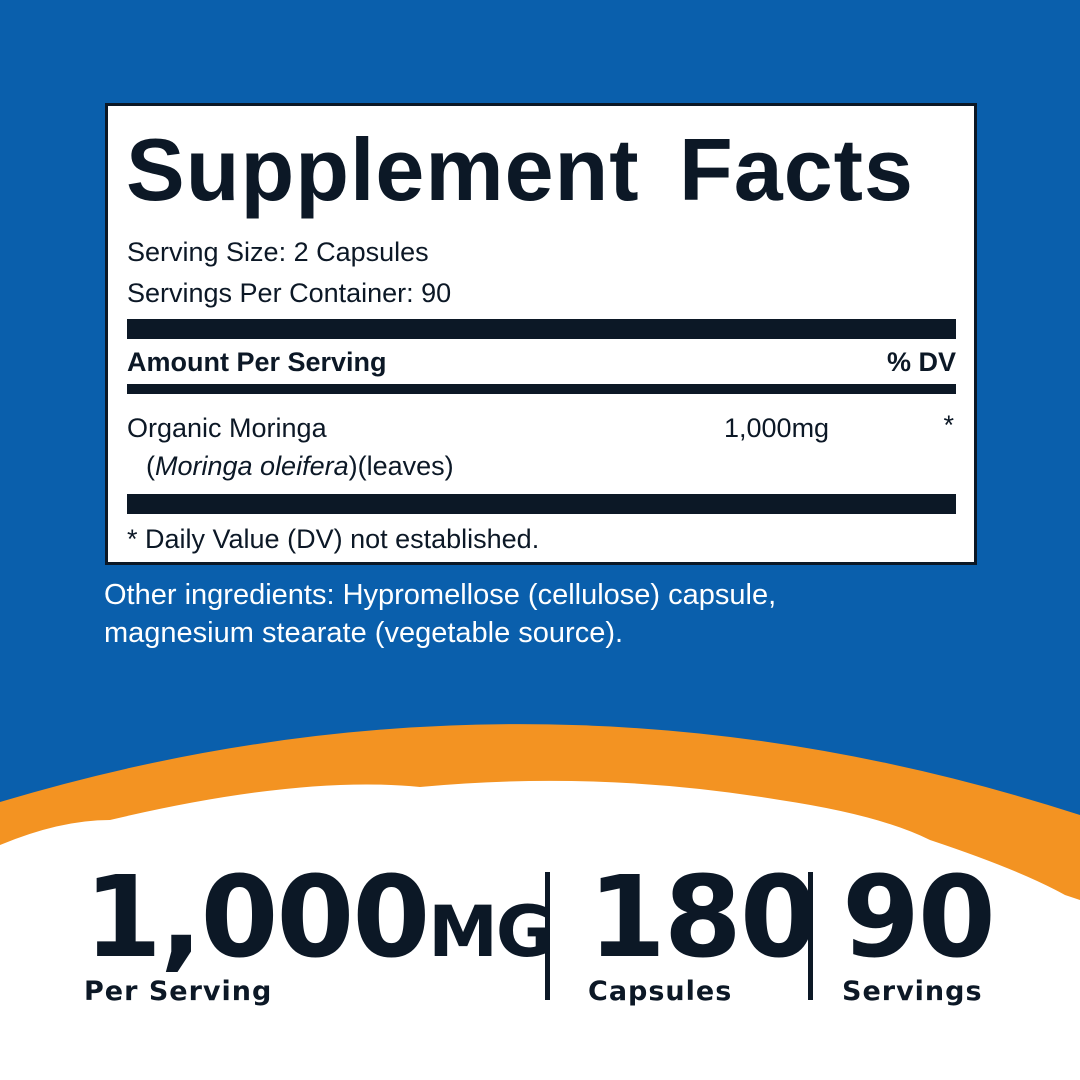 Image resolution: width=1080 pixels, height=1080 pixels. I want to click on stat-dose: 1,000MG Per Serving, so click(318, 934).